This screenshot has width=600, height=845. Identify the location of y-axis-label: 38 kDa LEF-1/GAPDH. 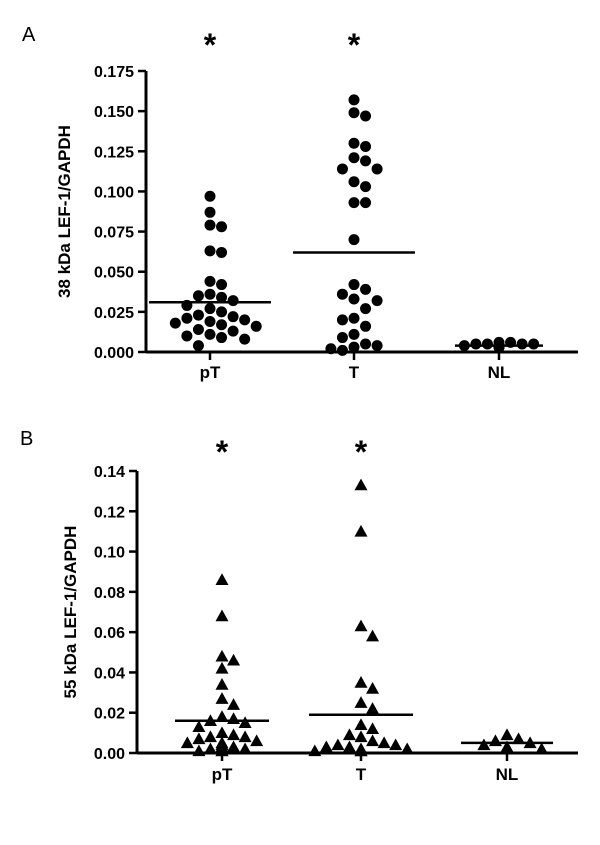
(64, 211).